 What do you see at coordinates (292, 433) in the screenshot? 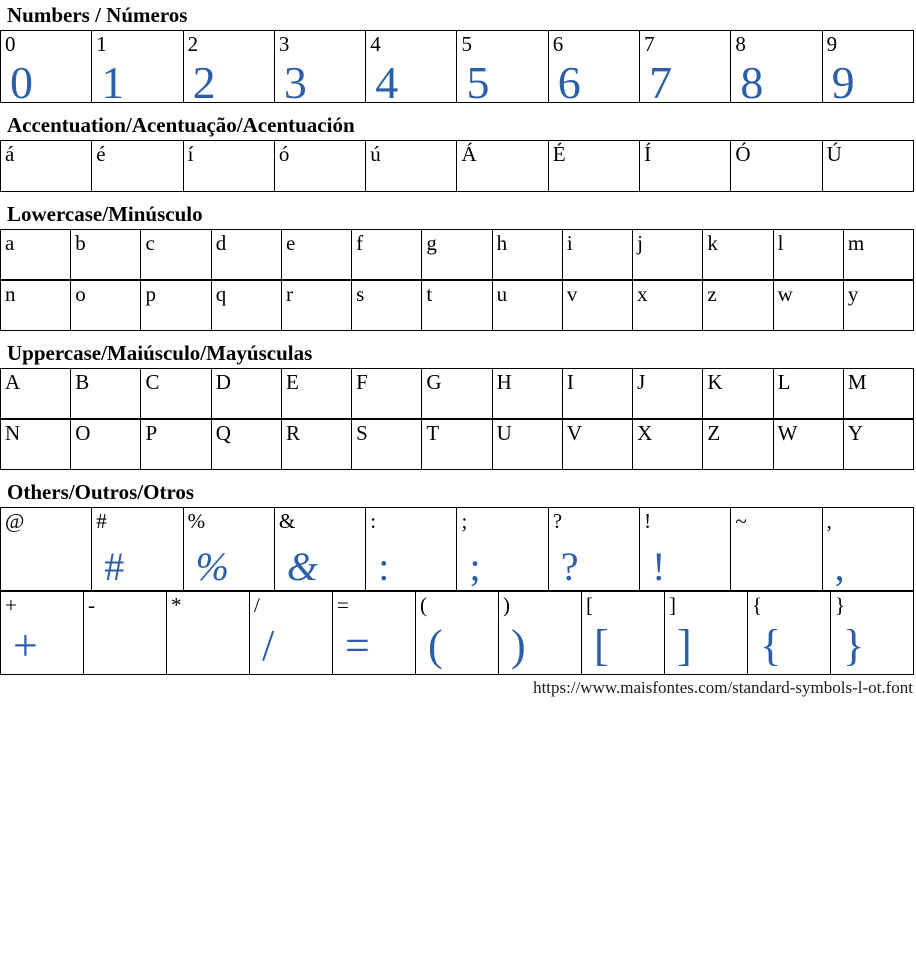
I see `char-label: R` at bounding box center [292, 433].